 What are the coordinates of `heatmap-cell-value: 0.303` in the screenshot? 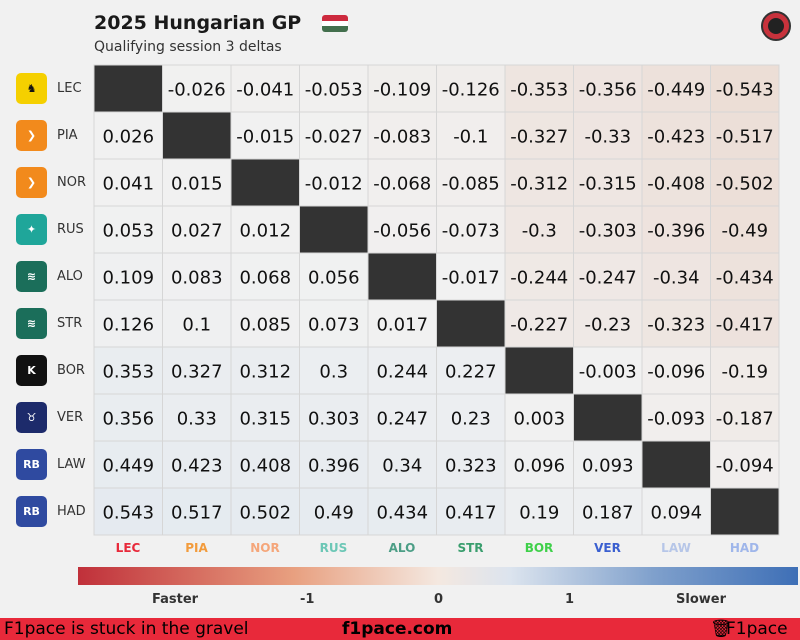 It's located at (334, 419).